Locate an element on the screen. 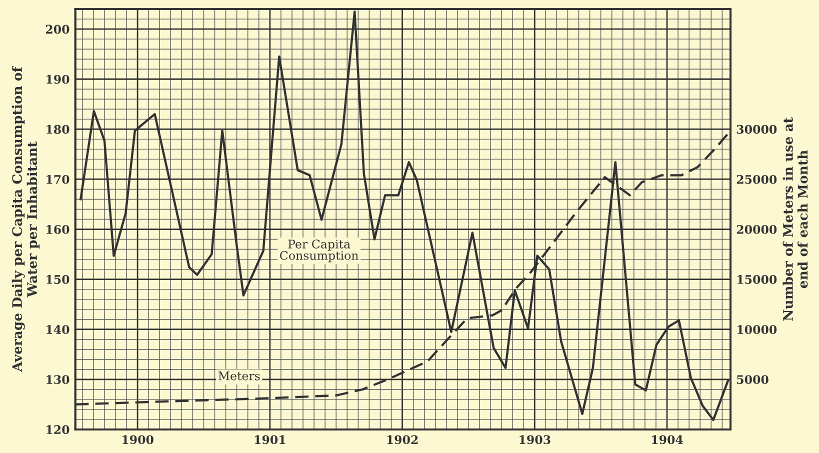 The height and width of the screenshot is (453, 819). x-tick-label: 1901 is located at coordinates (270, 439).